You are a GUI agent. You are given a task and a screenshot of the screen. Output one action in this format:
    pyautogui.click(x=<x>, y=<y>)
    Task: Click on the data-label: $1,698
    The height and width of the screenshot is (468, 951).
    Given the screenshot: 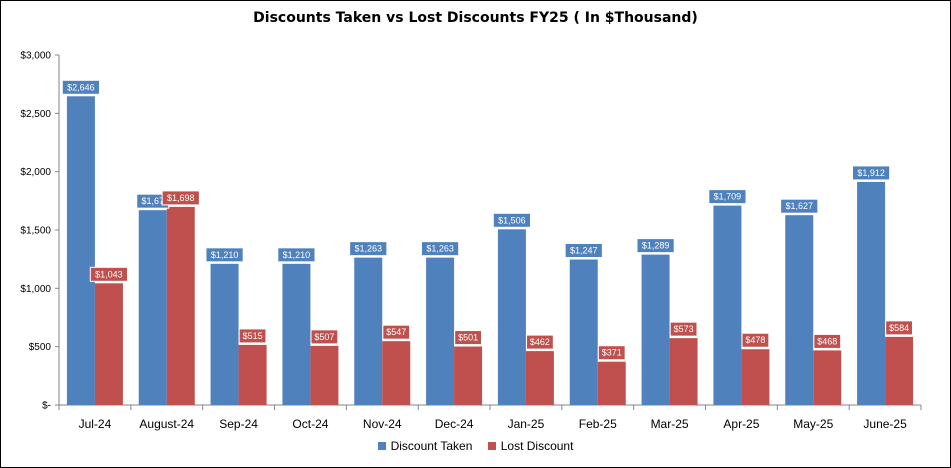 What is the action you would take?
    pyautogui.click(x=181, y=198)
    